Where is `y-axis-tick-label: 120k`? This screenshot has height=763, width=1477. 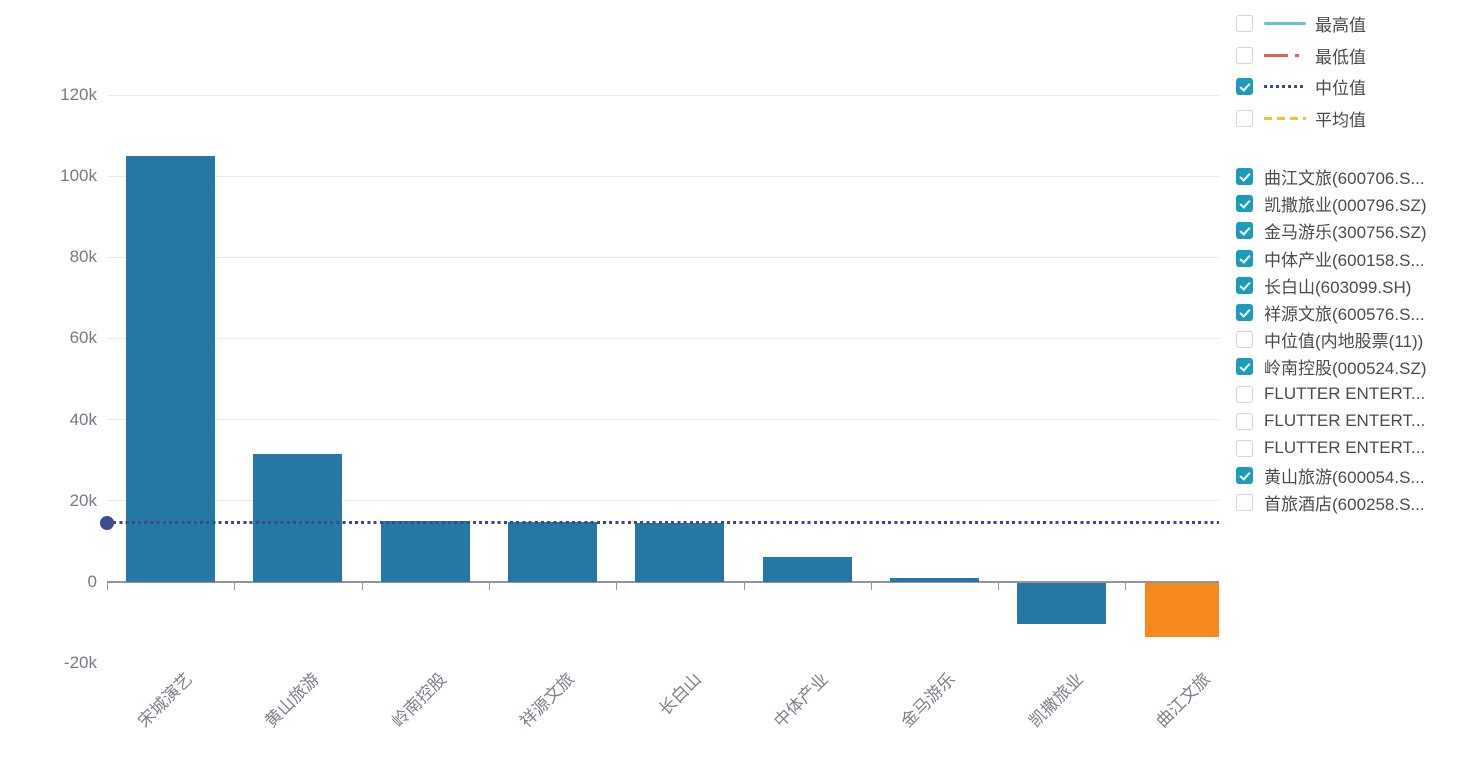 y-axis-tick-label: 120k is located at coordinates (78, 94).